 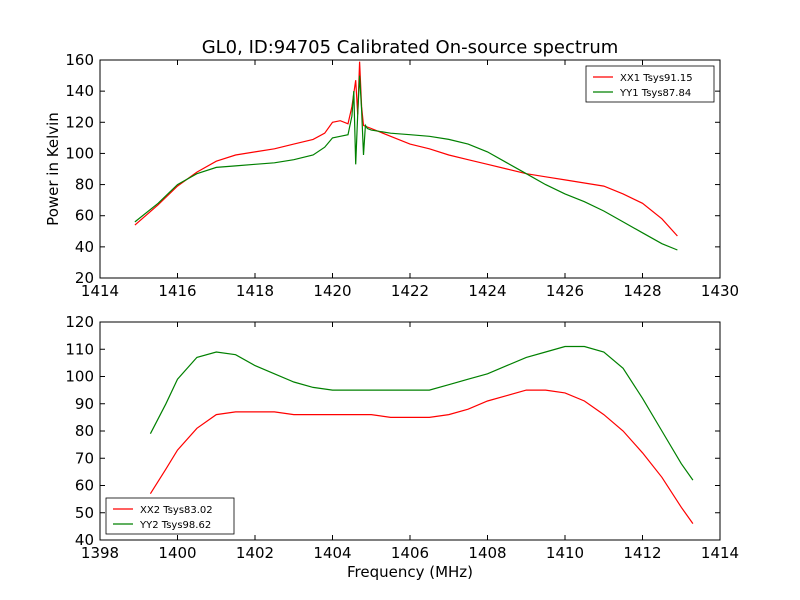 I want to click on x-axis-label: Frequency (MHz), so click(x=410, y=572).